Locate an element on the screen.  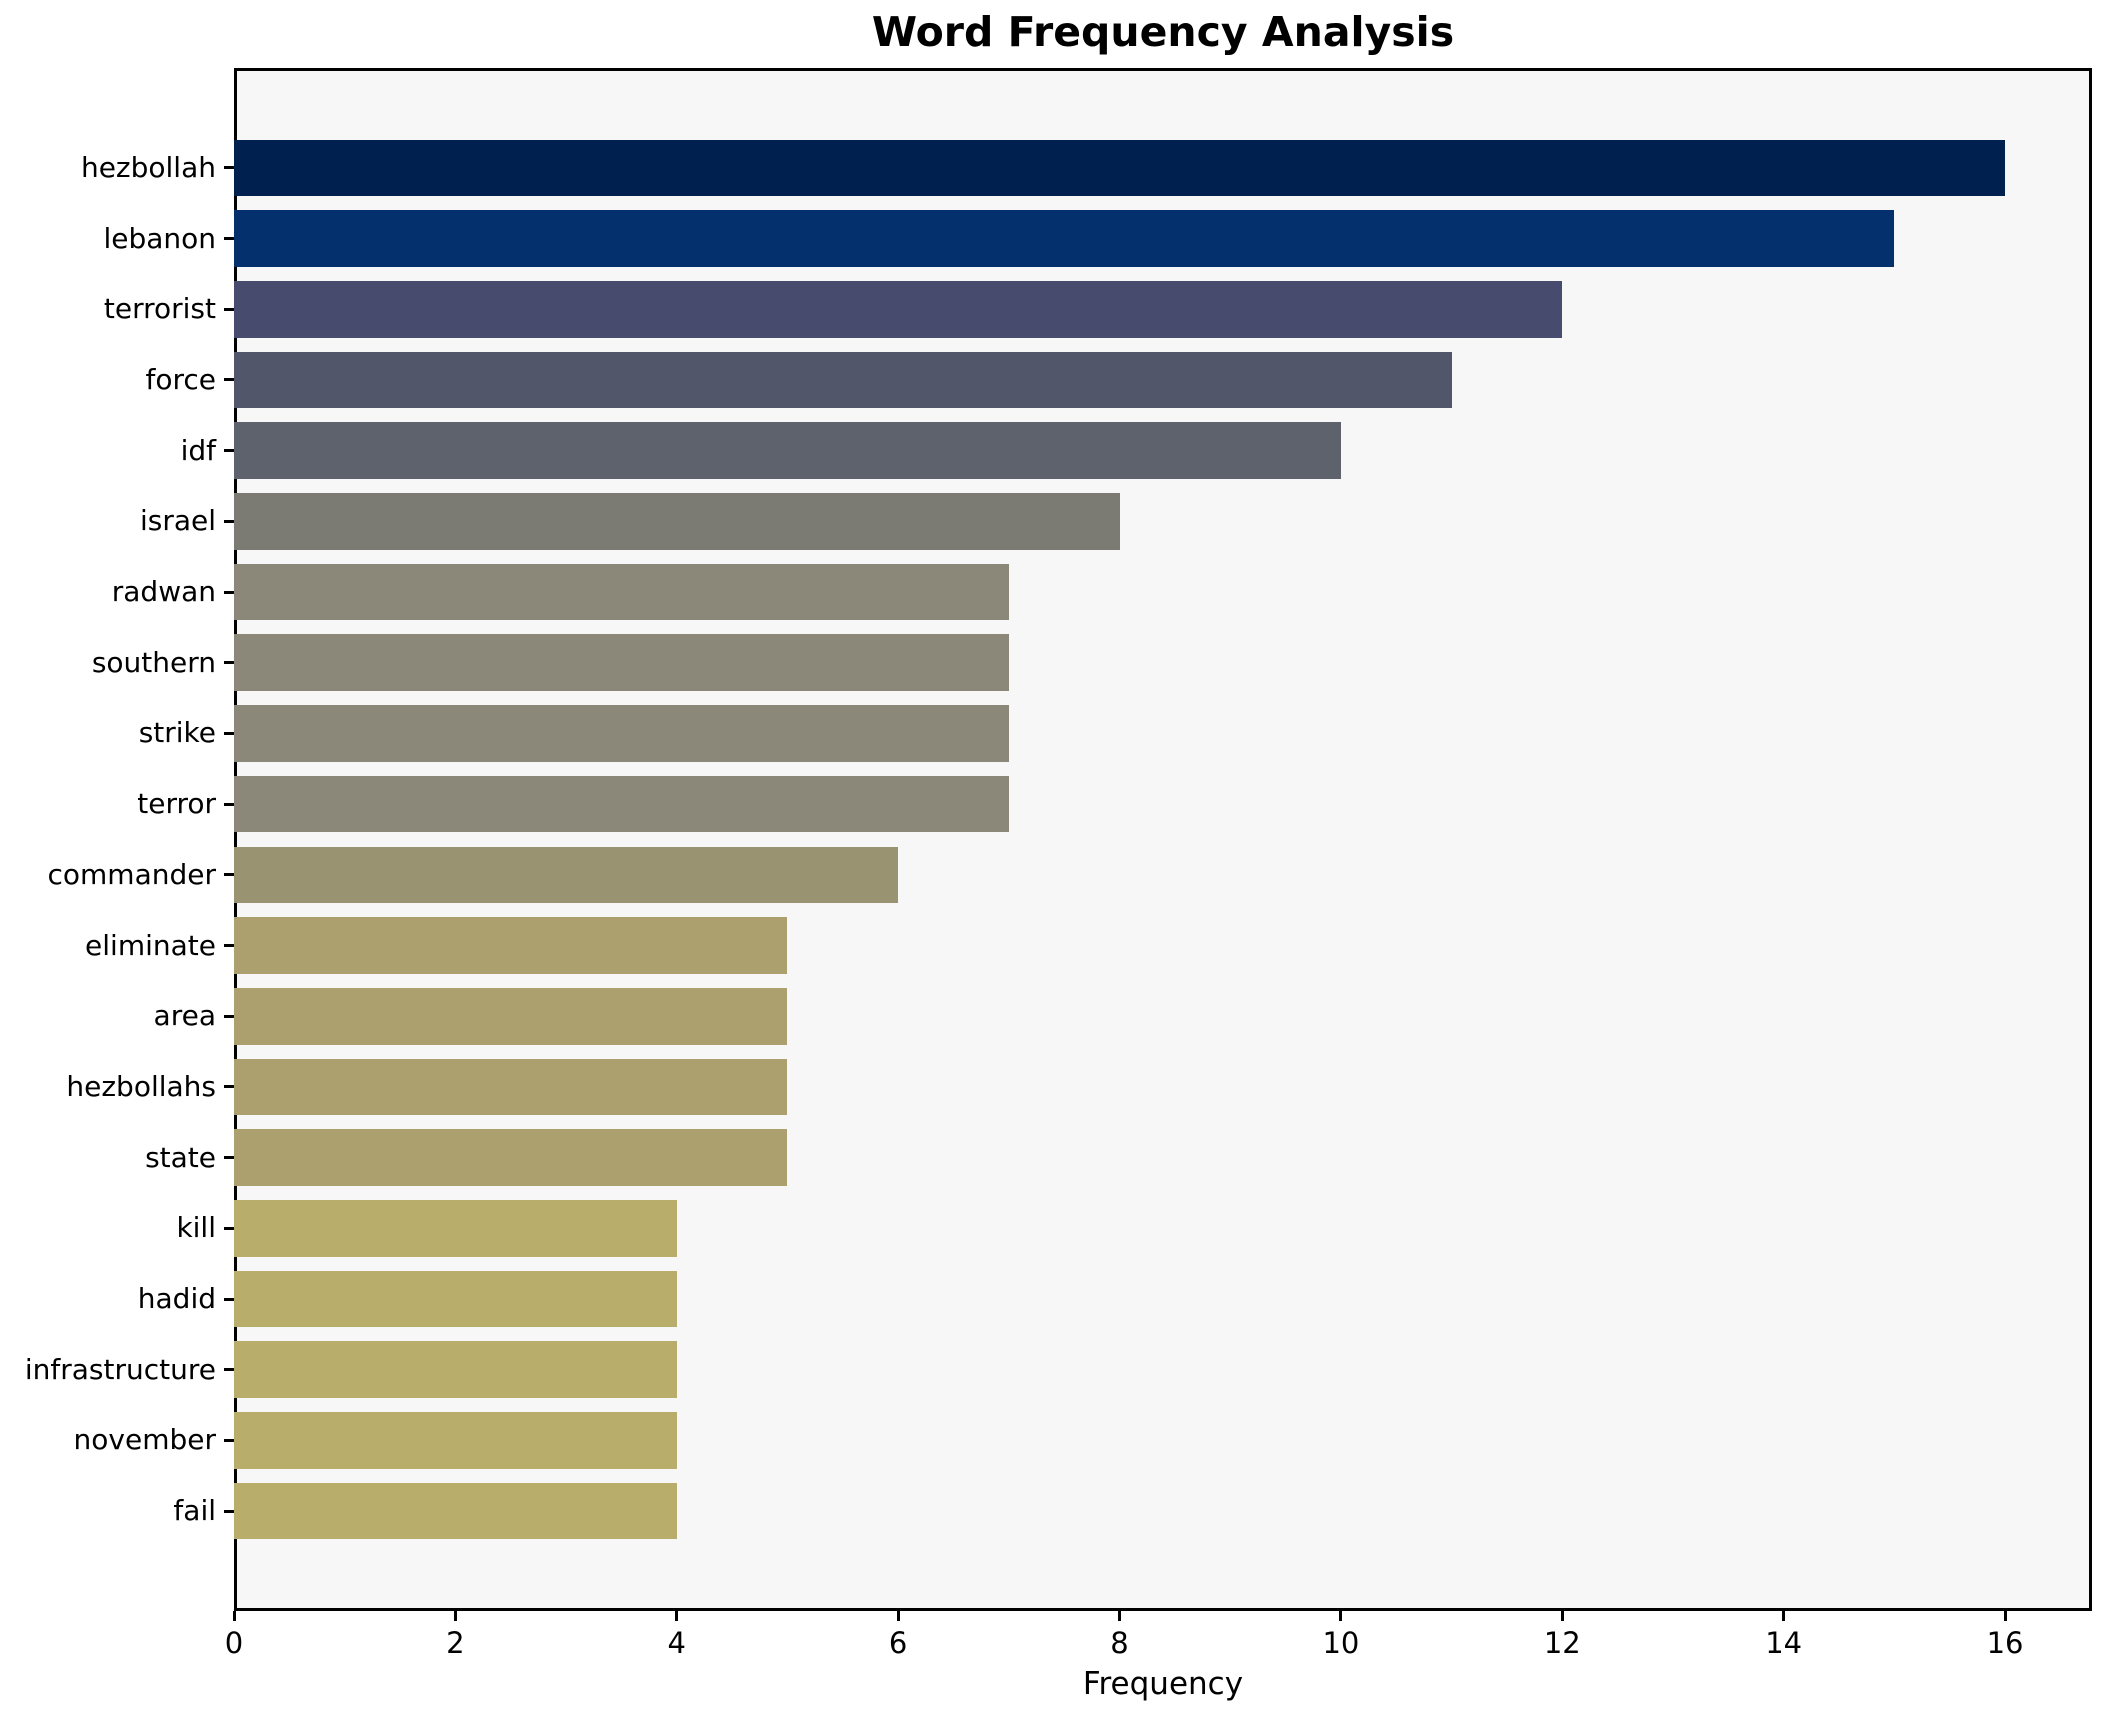
y-tick-label-force: force is located at coordinates (180, 379).